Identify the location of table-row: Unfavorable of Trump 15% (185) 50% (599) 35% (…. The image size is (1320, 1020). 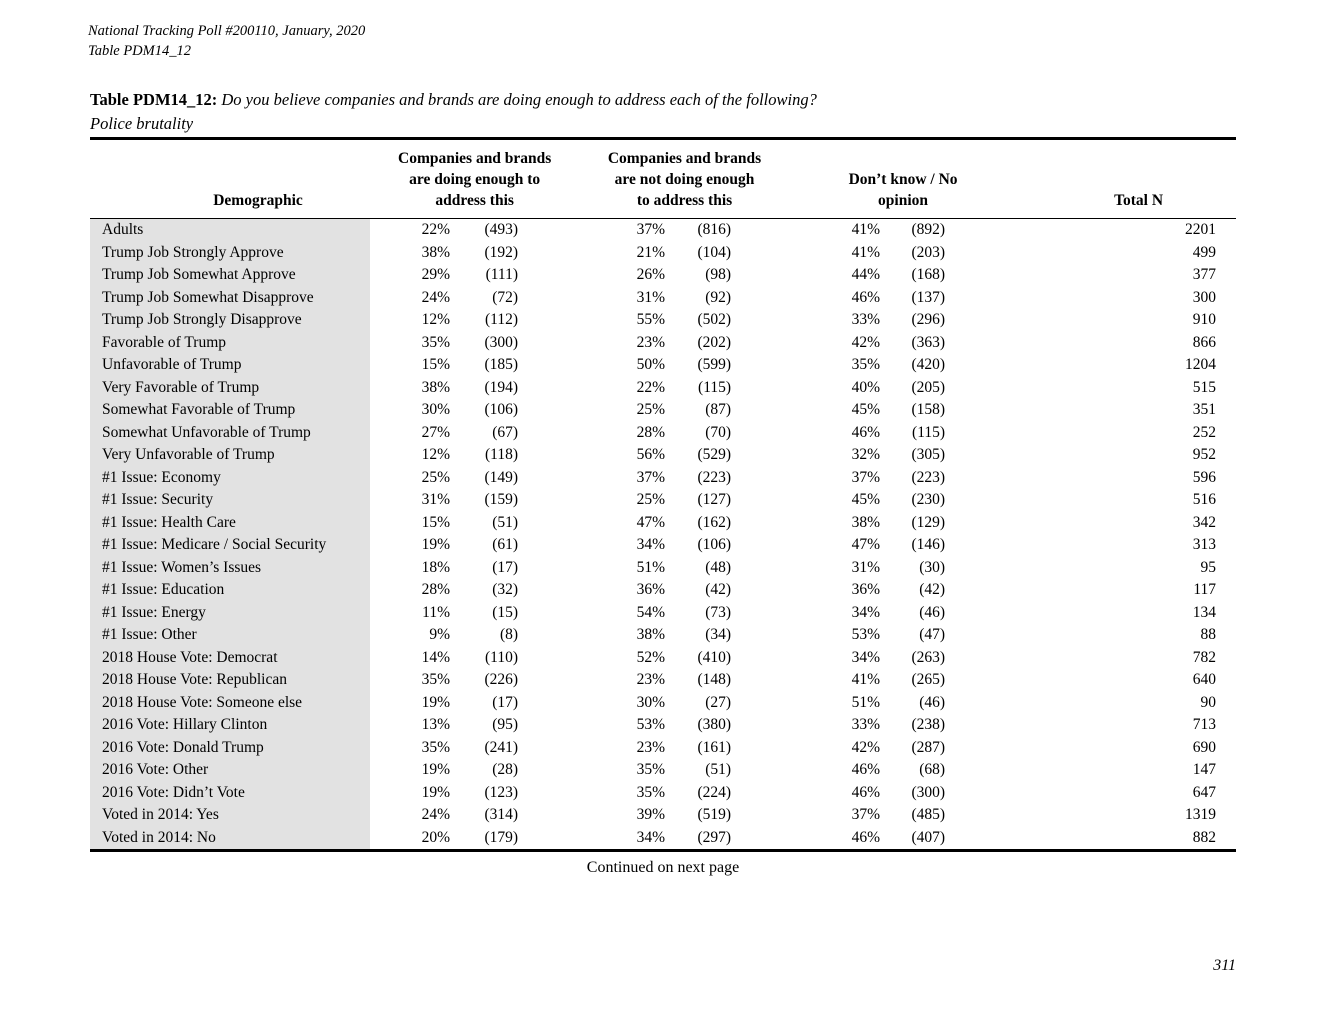
(663, 365).